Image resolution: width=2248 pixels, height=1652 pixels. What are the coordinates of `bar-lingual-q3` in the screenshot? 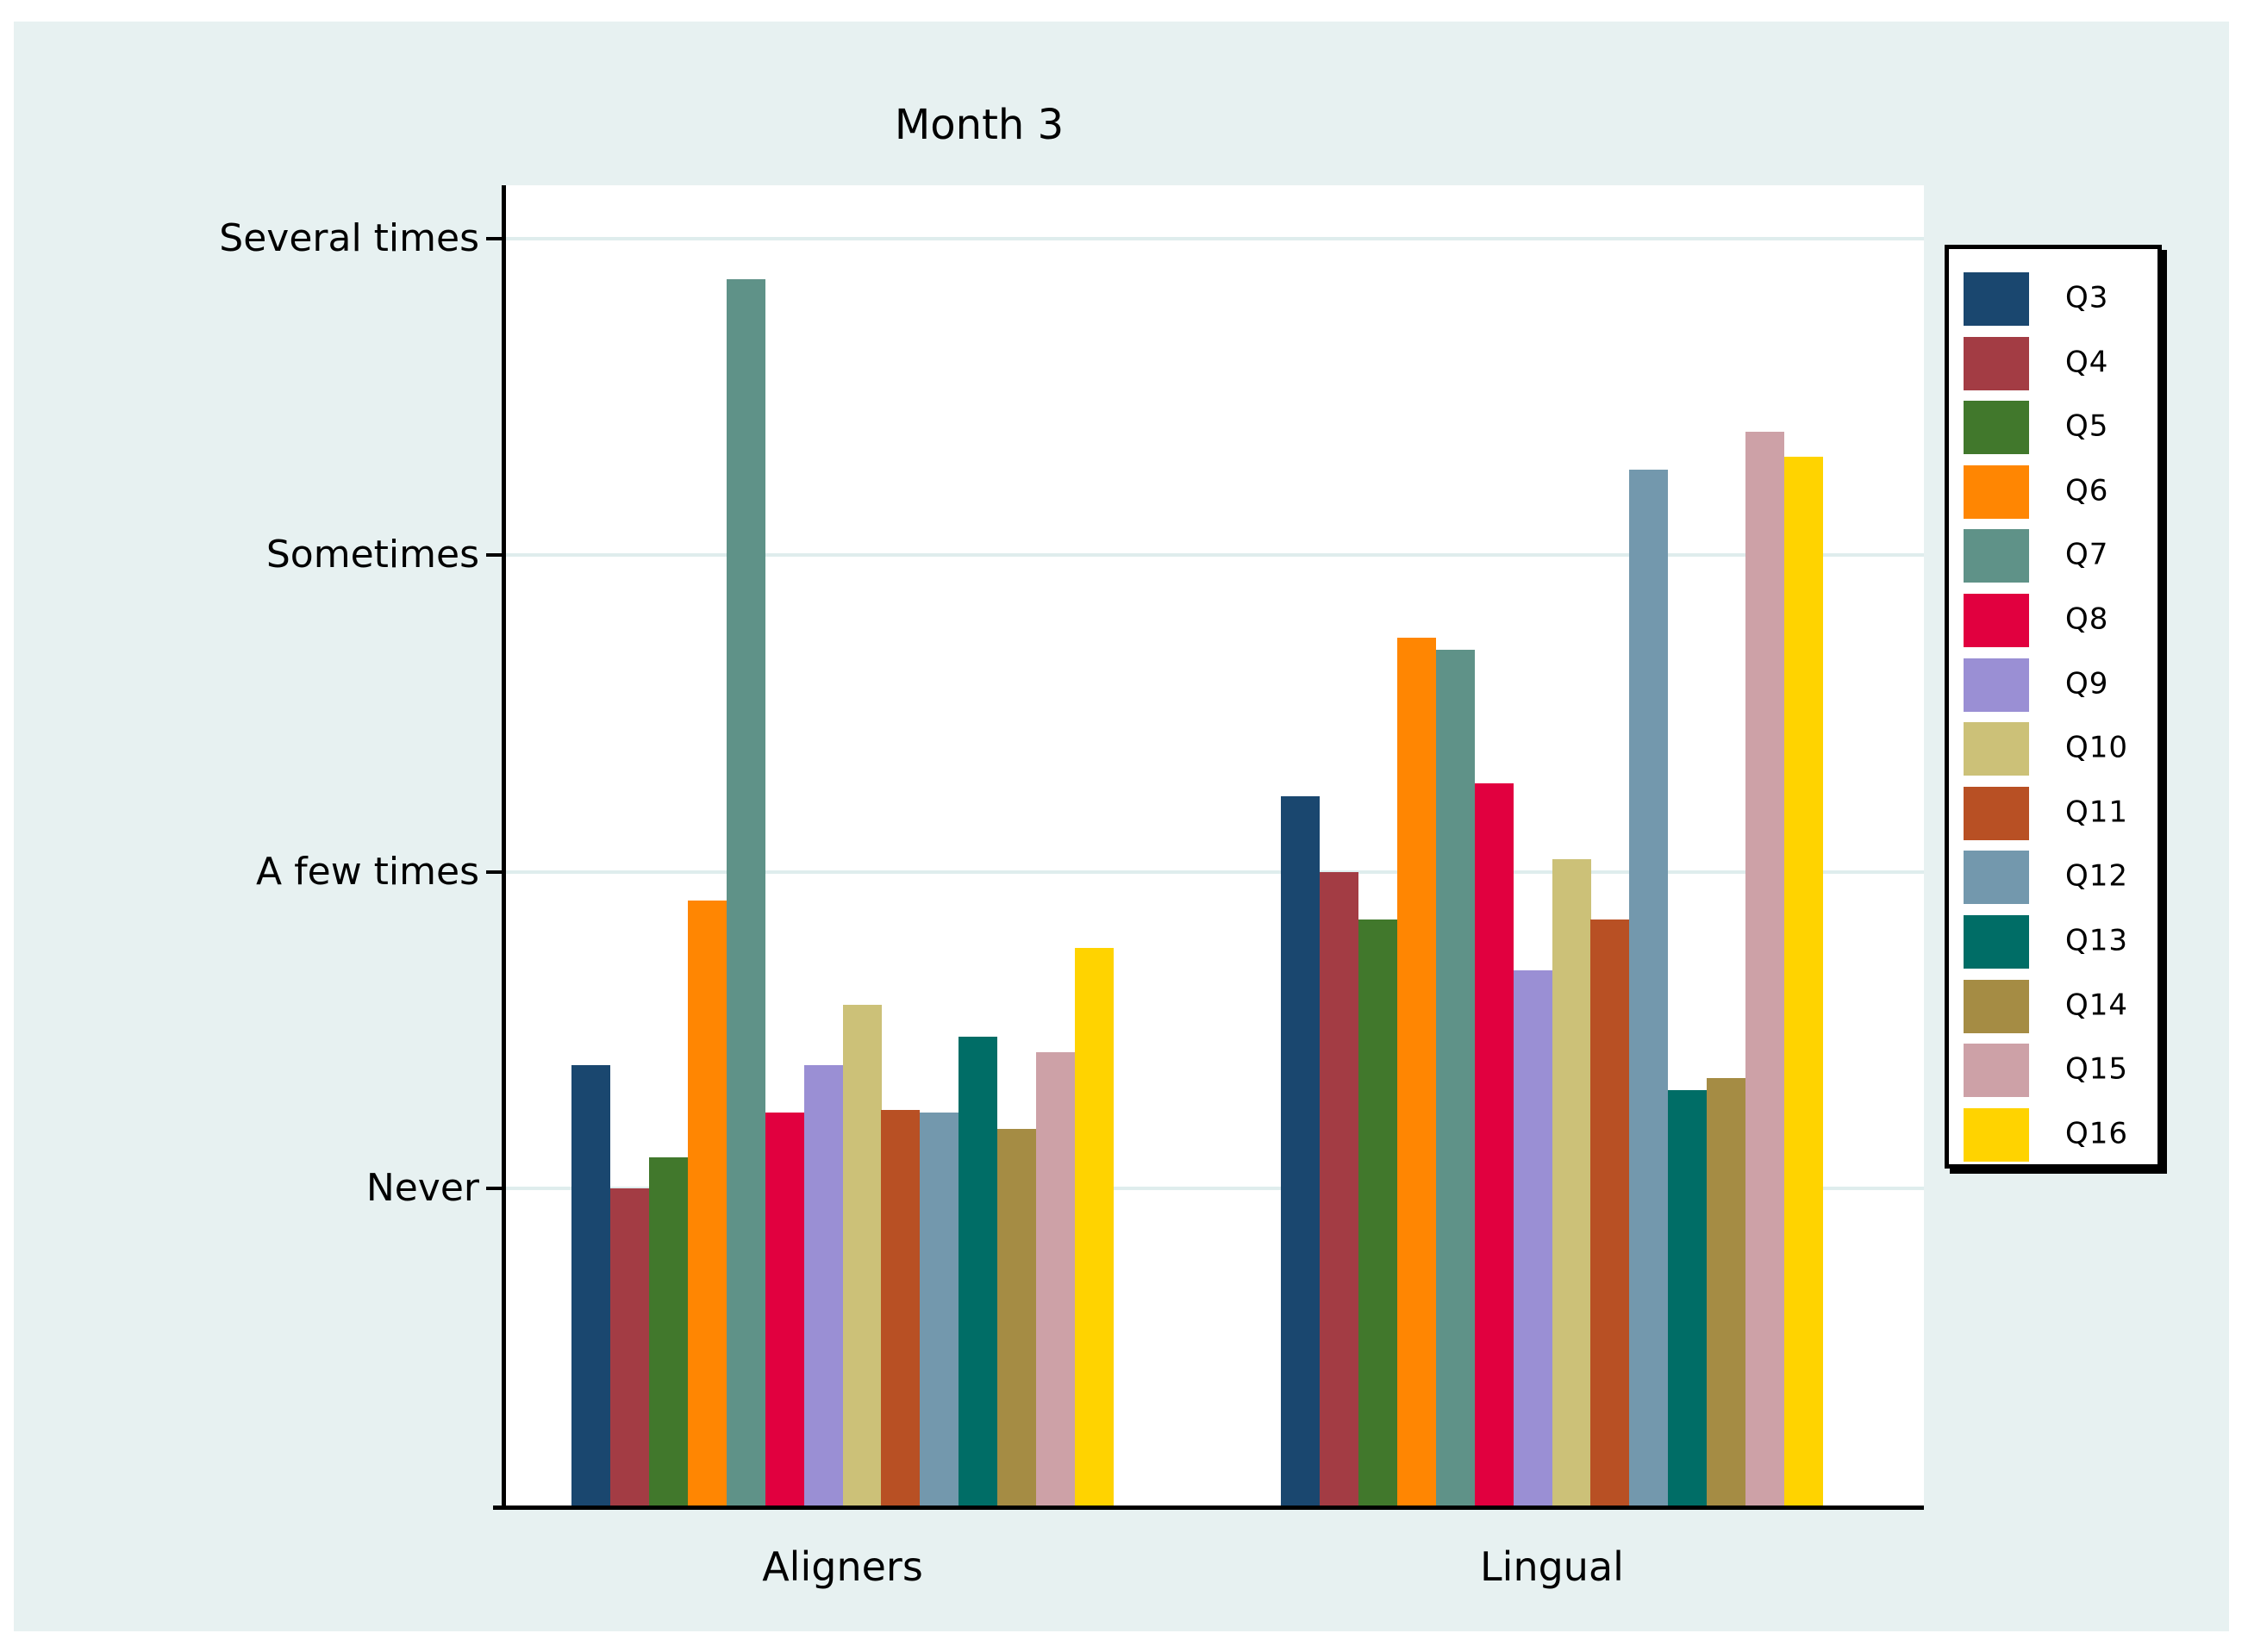 It's located at (1300, 1150).